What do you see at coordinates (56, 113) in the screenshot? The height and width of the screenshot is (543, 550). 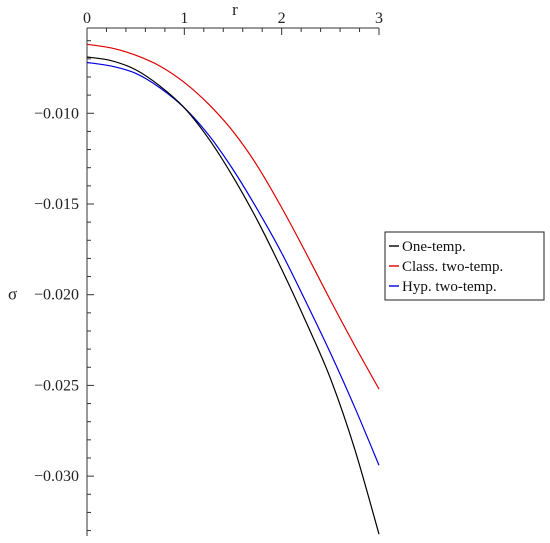 I see `y-tick-label: −0.010` at bounding box center [56, 113].